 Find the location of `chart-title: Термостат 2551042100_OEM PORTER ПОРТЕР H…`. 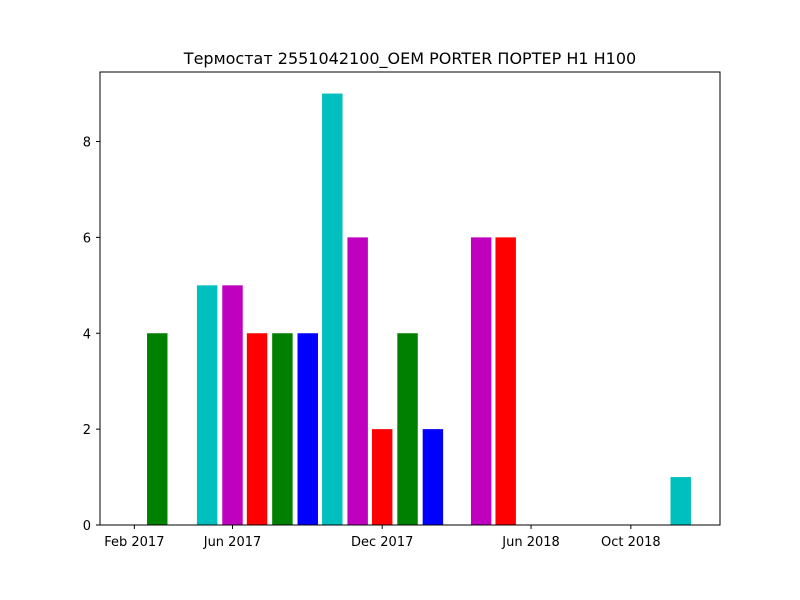

chart-title: Термостат 2551042100_OEM PORTER ПОРТЕР H… is located at coordinates (409, 59).